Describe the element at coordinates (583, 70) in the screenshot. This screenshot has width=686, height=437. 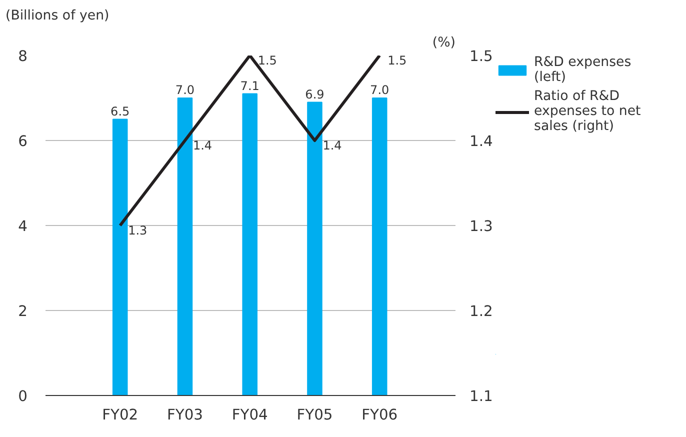
I see `legend-label: R&D expenses (left)` at that location.